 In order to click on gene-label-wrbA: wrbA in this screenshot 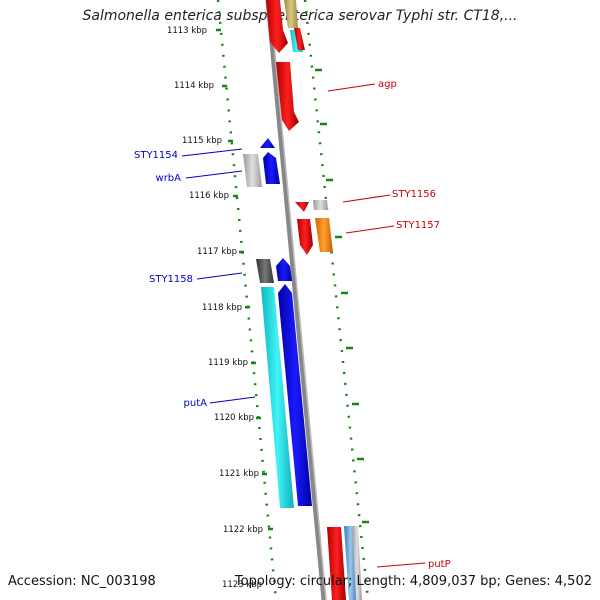, I will do `click(169, 178)`.